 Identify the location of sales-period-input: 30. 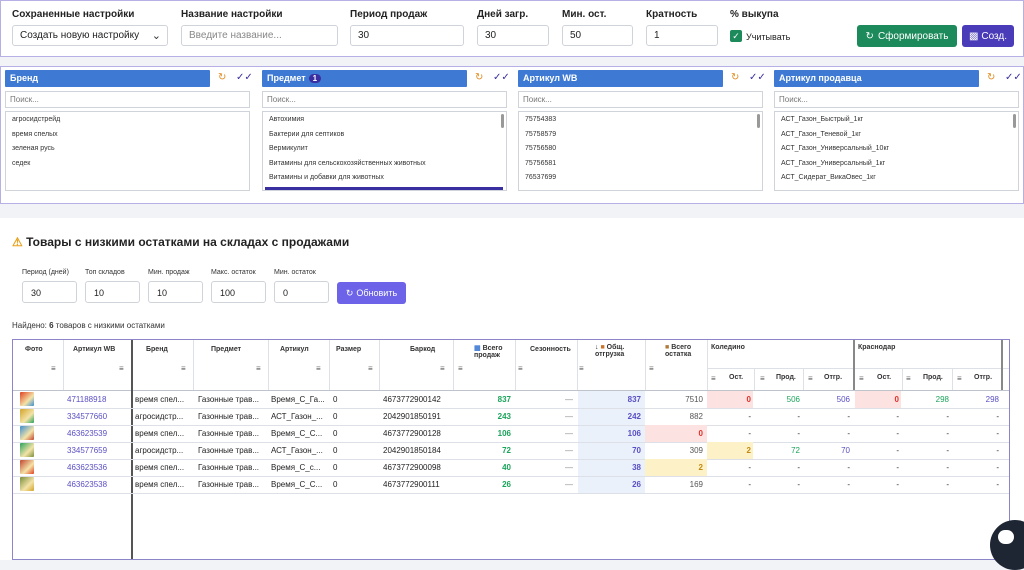
(407, 35).